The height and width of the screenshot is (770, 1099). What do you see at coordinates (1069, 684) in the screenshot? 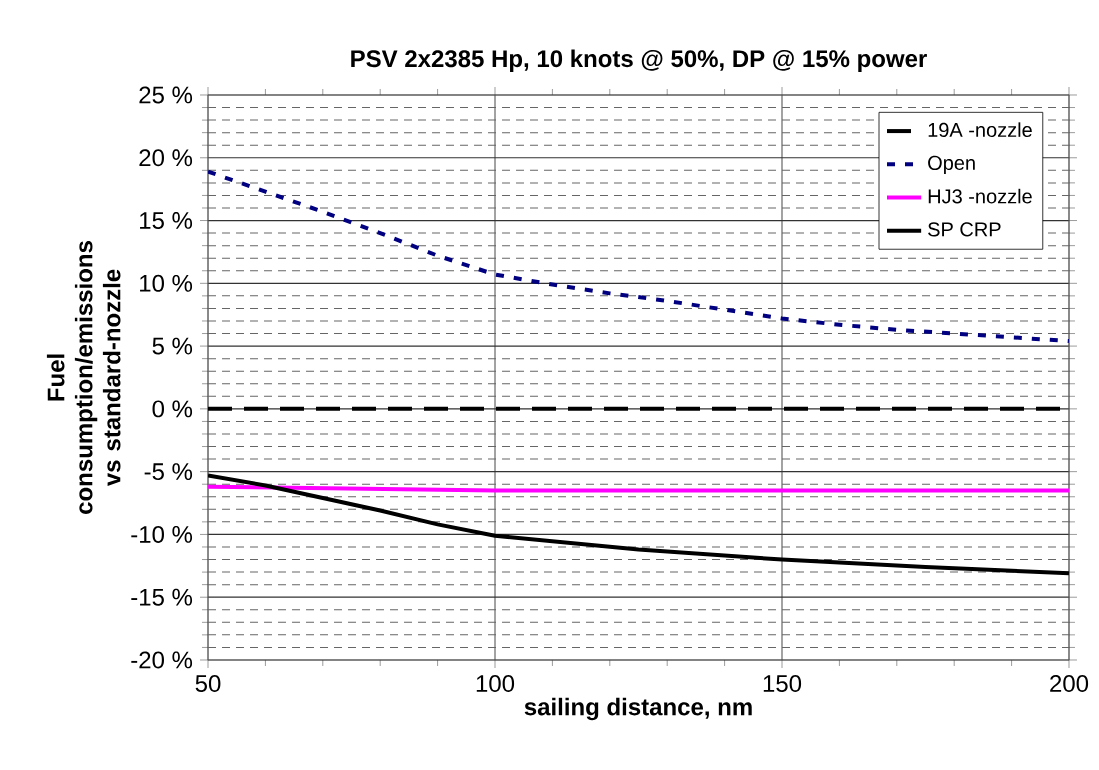
I see `x-tick-label: 200` at bounding box center [1069, 684].